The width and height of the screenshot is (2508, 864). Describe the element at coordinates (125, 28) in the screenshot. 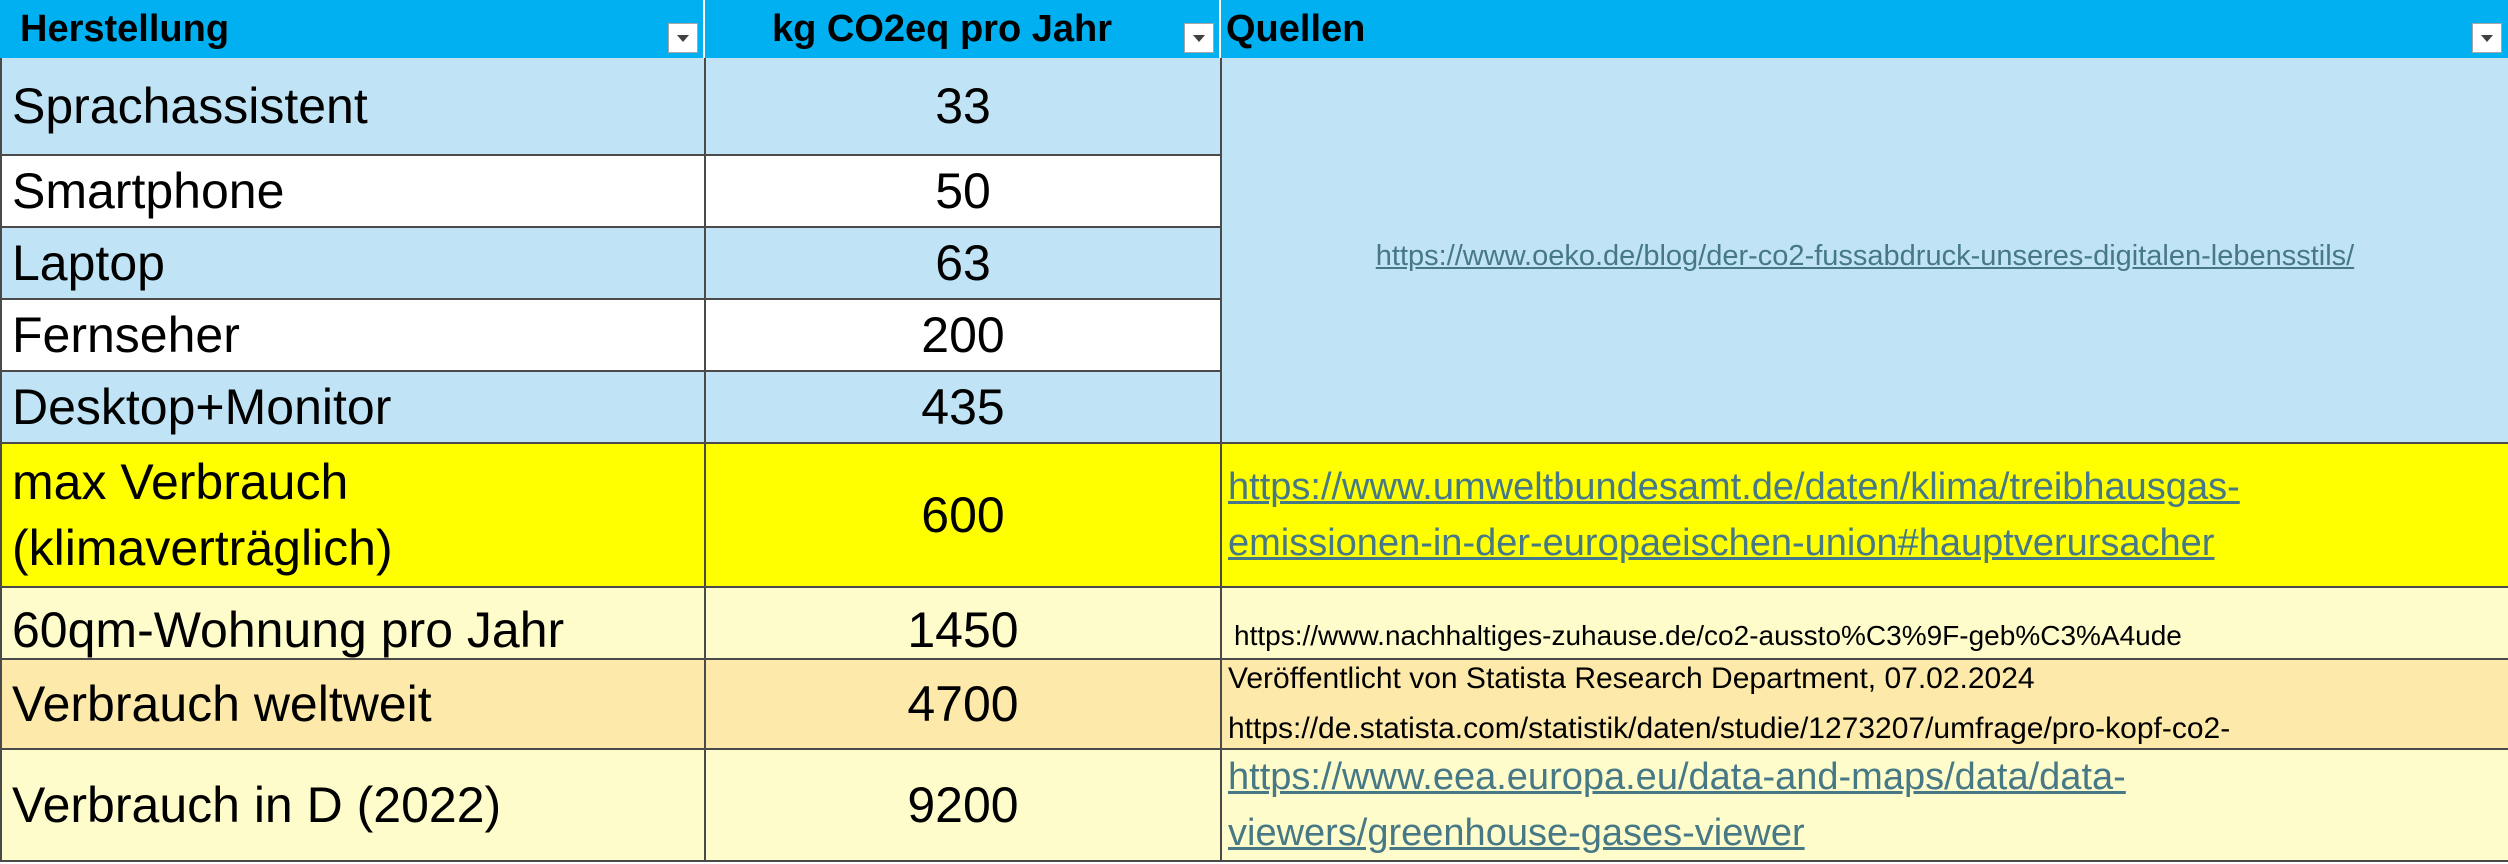

I see `header-herstellung-label: Herstellung` at that location.